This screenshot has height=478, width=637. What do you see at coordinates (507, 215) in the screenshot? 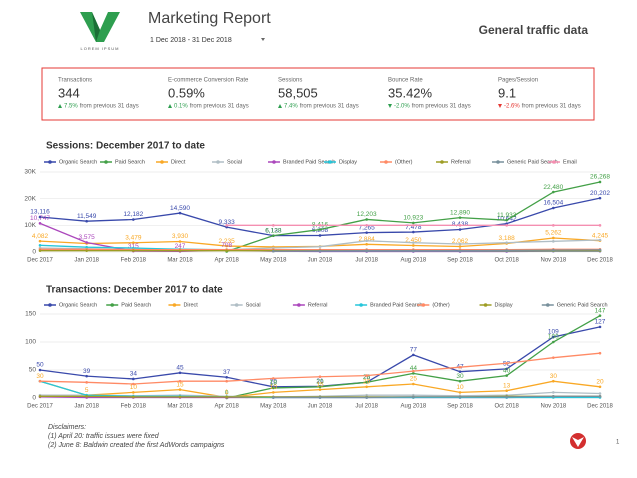
I see `data-label: 11,933` at bounding box center [507, 215].